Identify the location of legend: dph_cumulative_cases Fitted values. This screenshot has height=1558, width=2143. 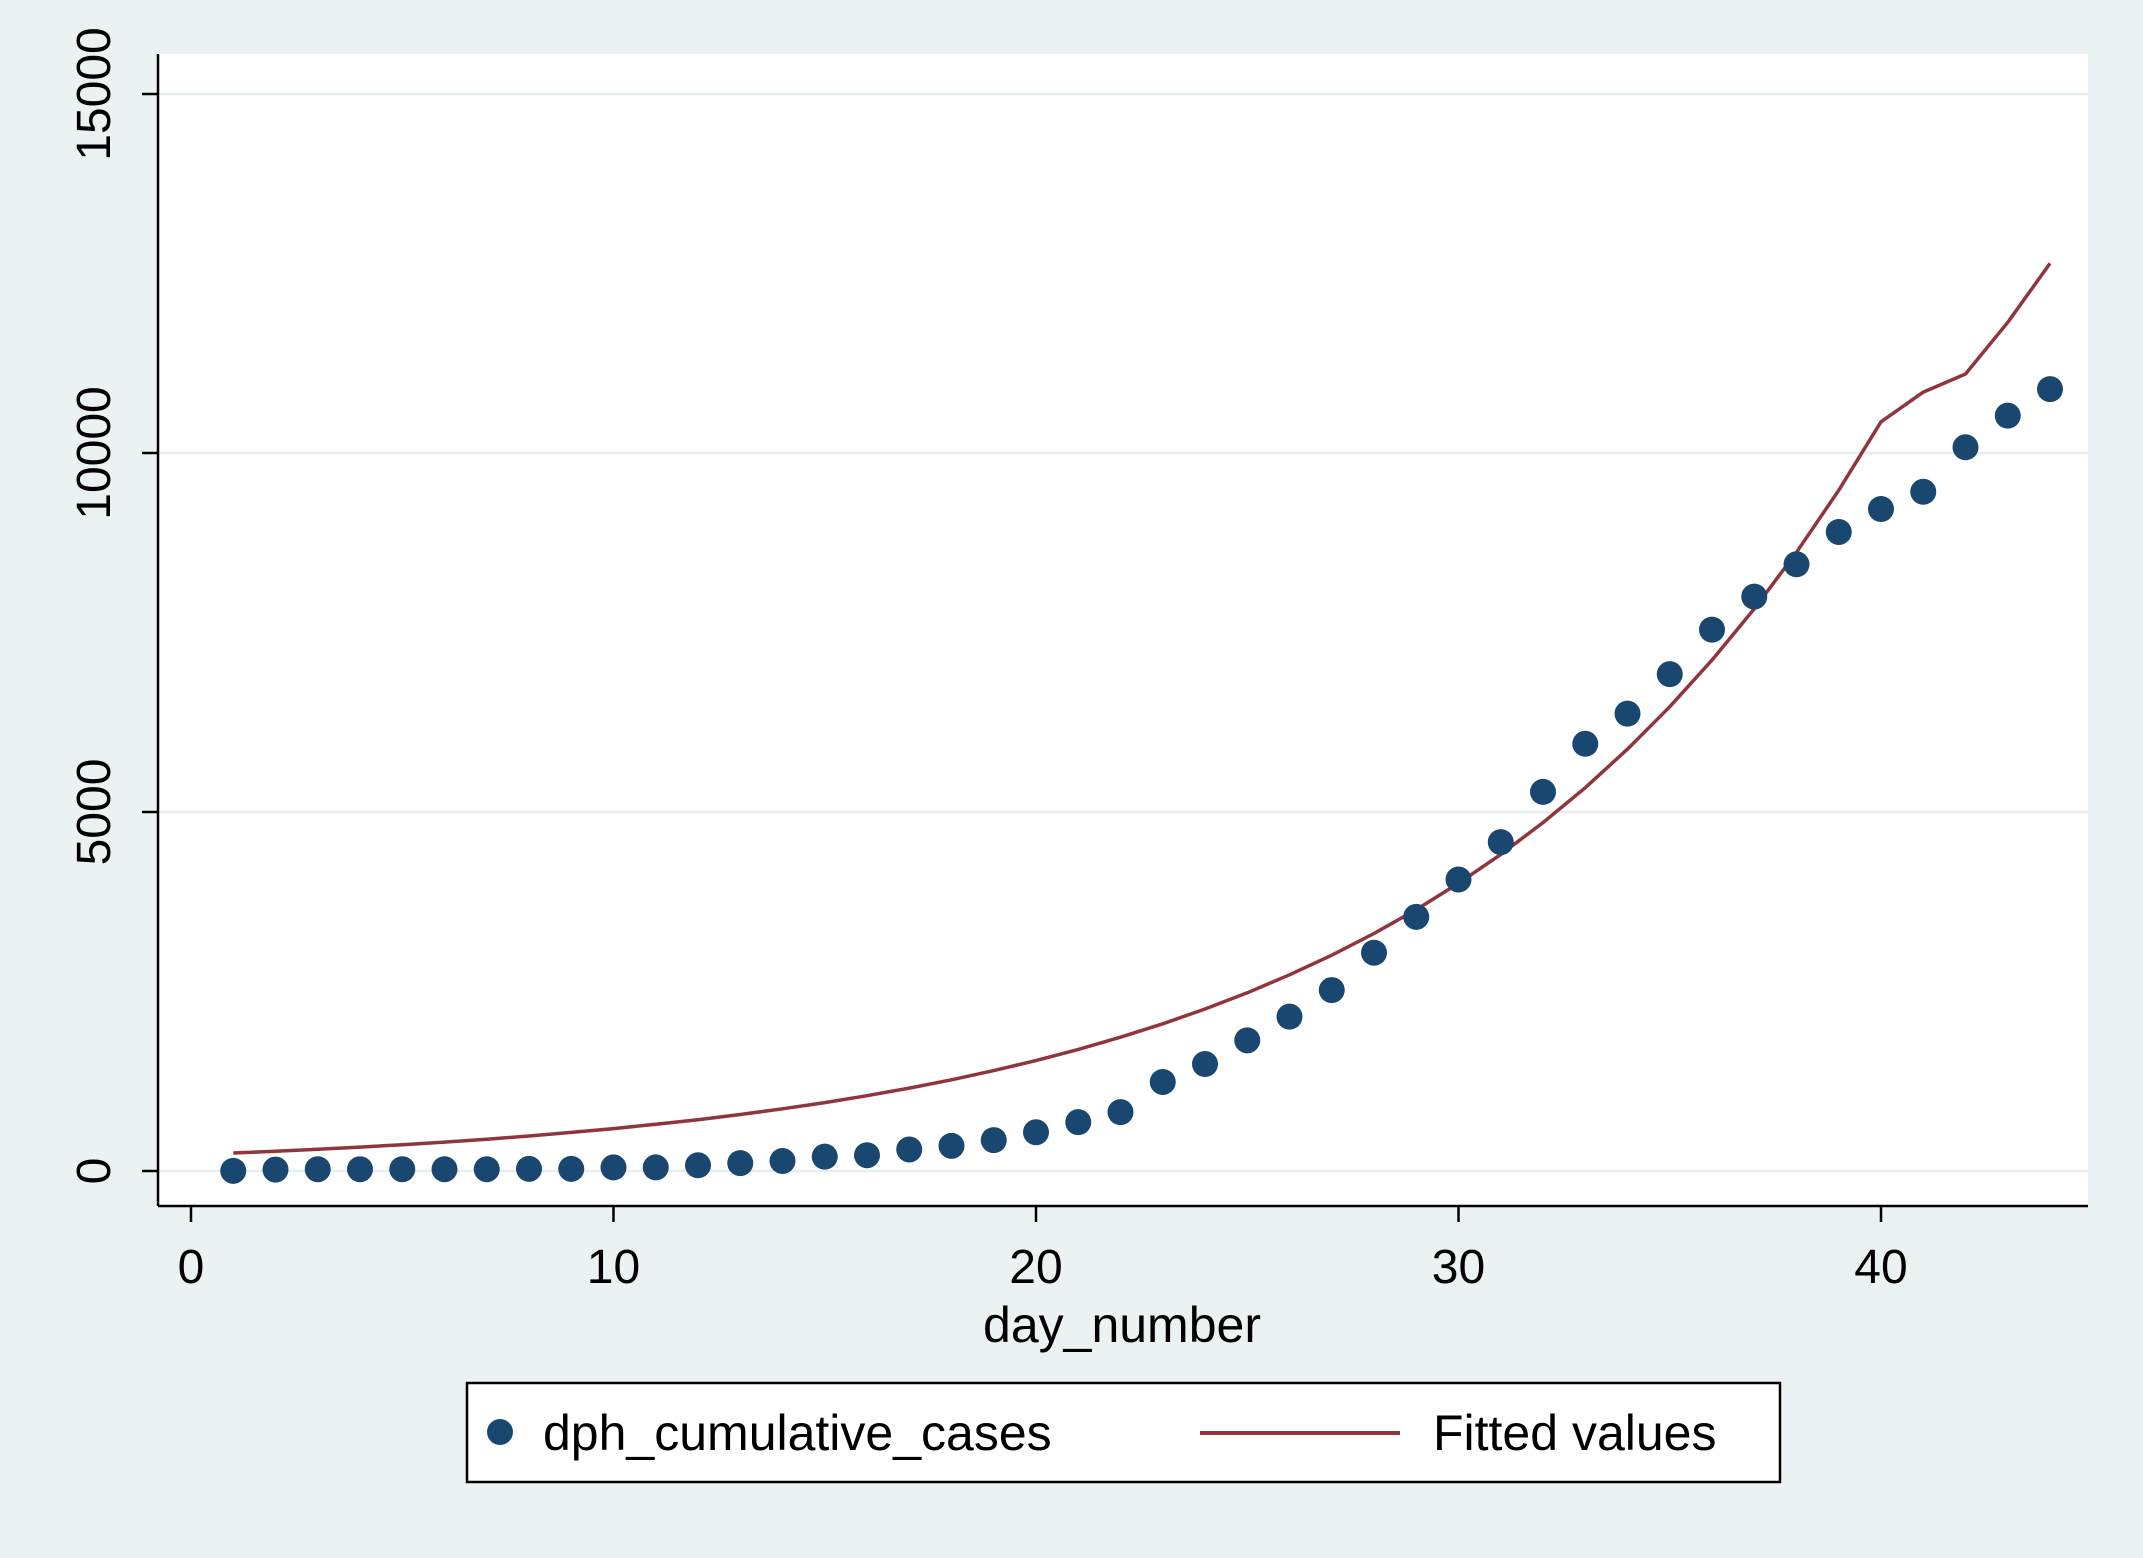
(1123, 1432).